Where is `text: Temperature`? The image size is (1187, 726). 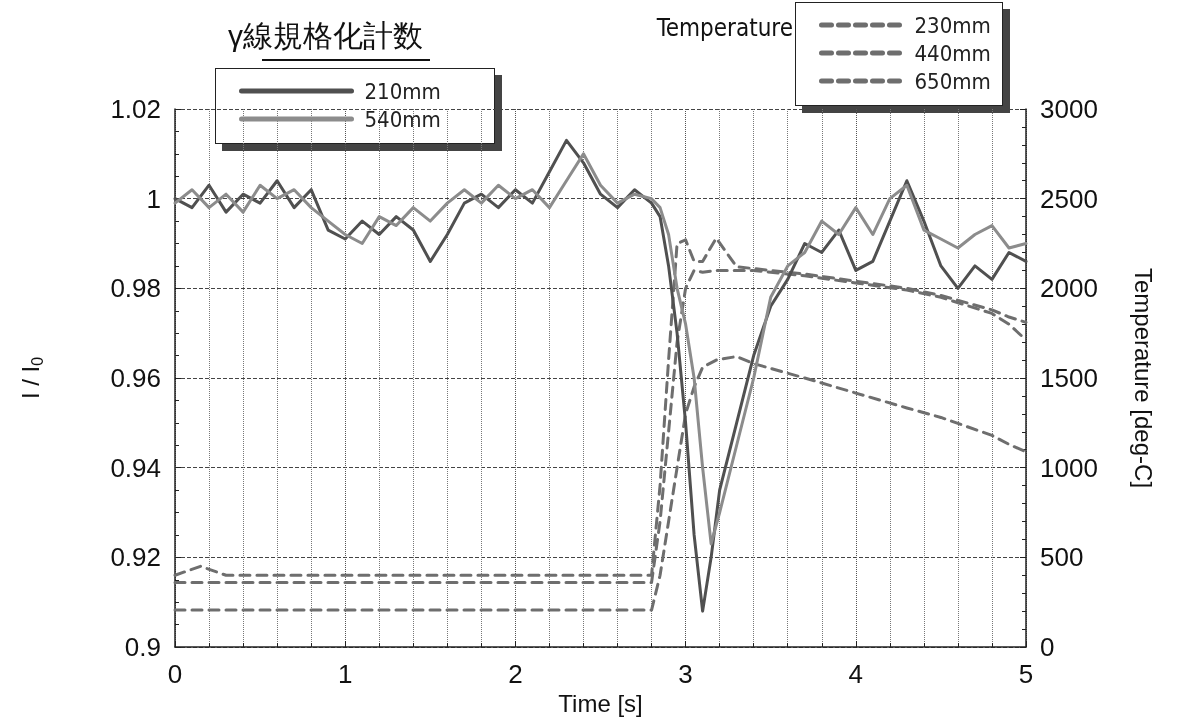
text: Temperature is located at coordinates (724, 28).